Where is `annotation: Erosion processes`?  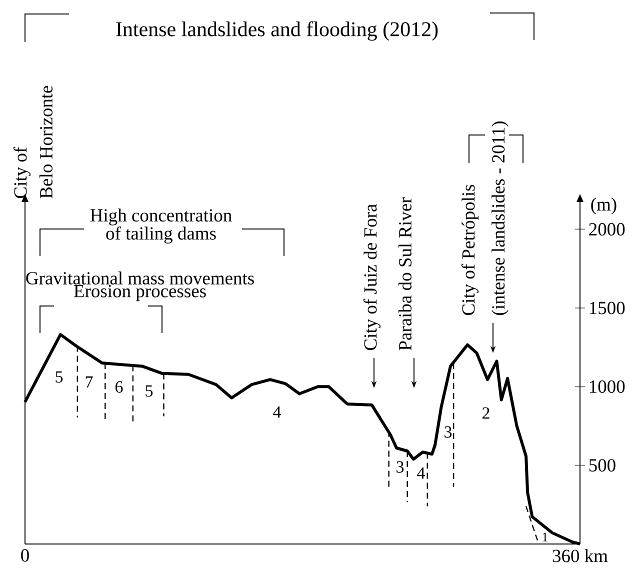 annotation: Erosion processes is located at coordinates (140, 293).